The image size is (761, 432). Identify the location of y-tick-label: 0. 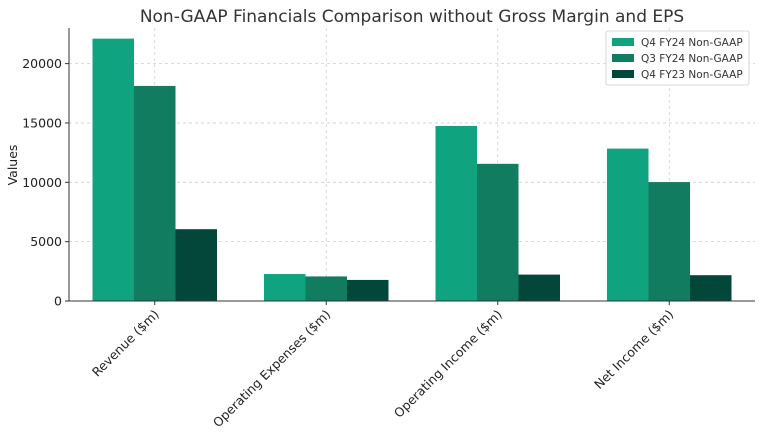
(58, 301).